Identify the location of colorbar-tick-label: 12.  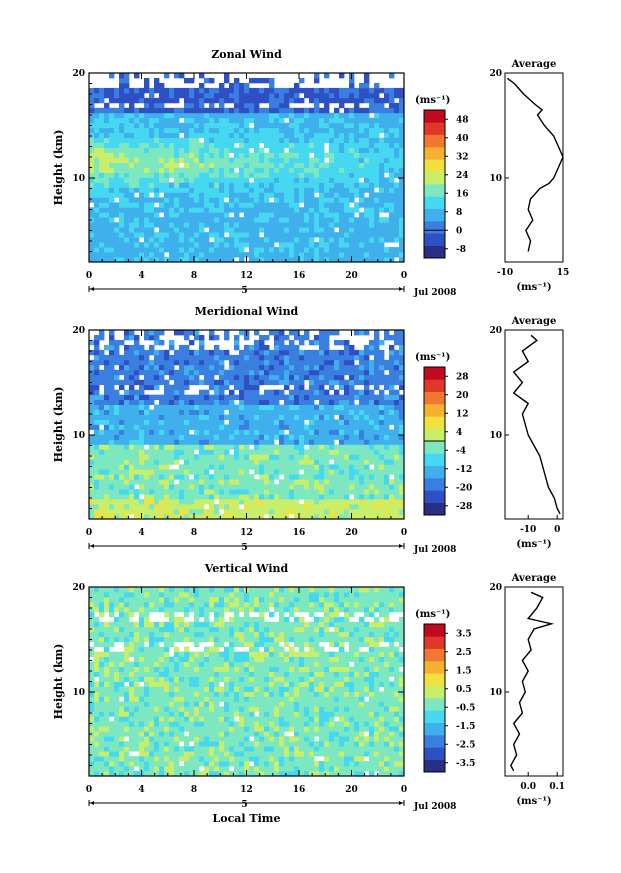
(462, 414).